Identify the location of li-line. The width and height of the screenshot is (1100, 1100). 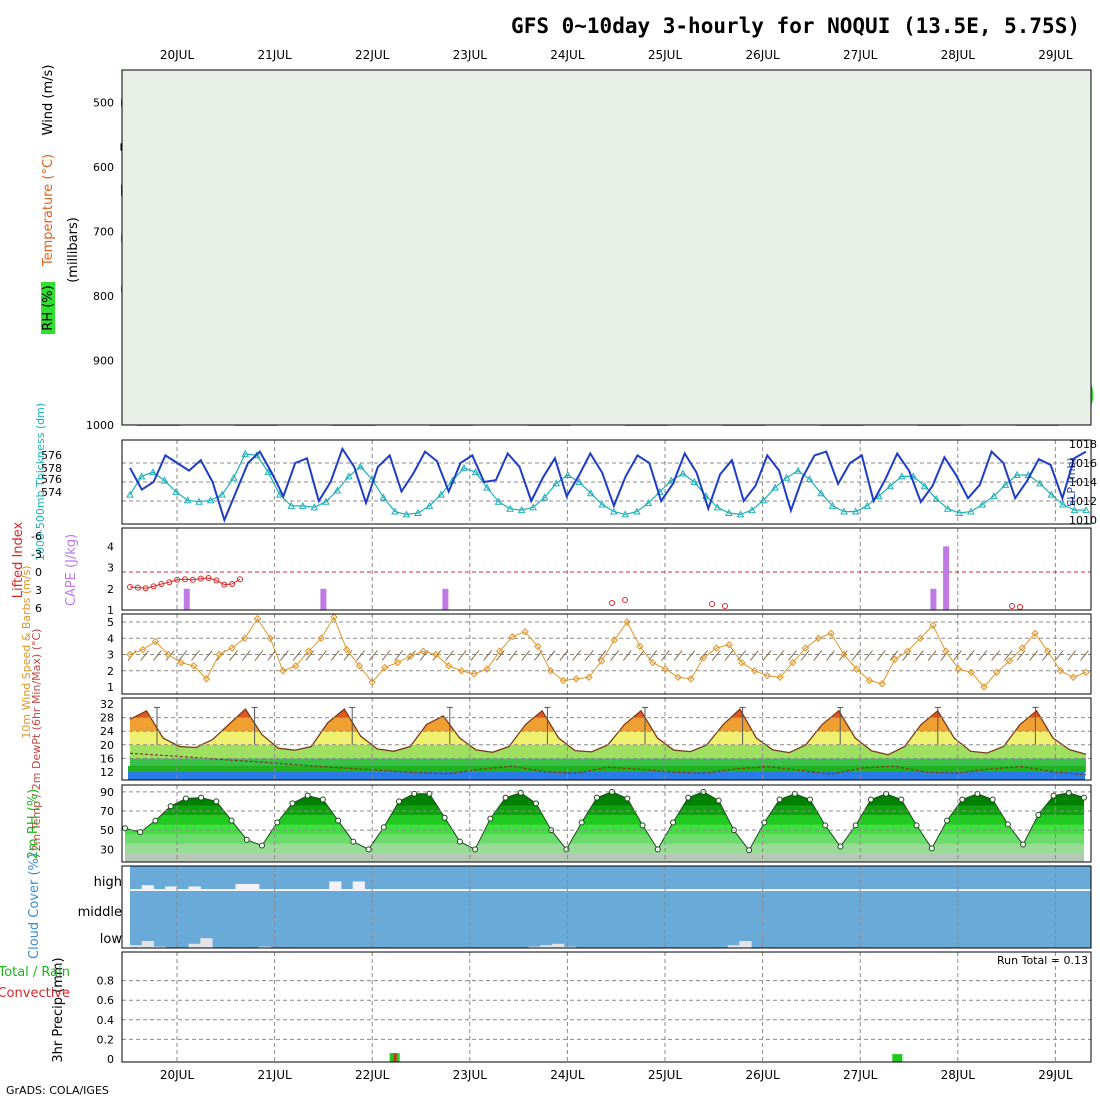
(185, 583).